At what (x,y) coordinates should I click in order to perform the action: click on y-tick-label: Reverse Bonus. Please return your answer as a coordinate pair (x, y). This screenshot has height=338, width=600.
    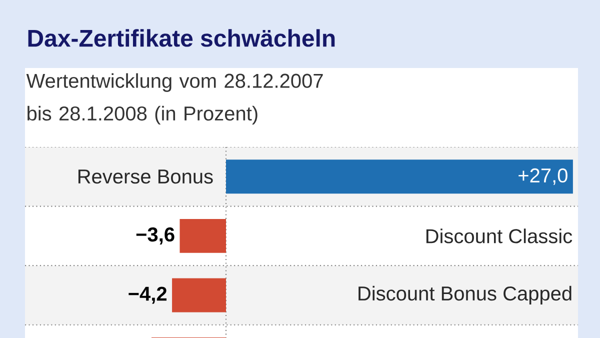
    Looking at the image, I should click on (145, 177).